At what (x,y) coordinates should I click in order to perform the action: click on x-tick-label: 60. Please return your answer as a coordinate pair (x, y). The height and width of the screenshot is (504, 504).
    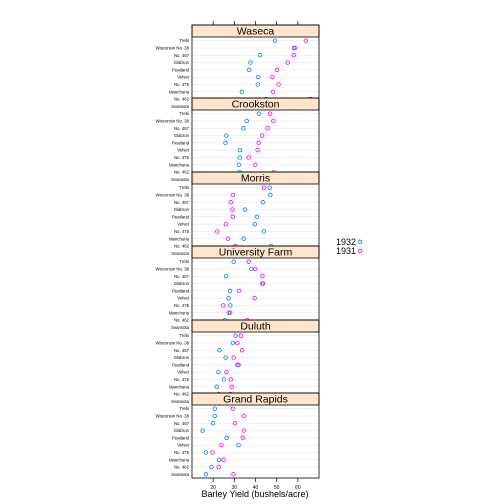
    Looking at the image, I should click on (298, 488).